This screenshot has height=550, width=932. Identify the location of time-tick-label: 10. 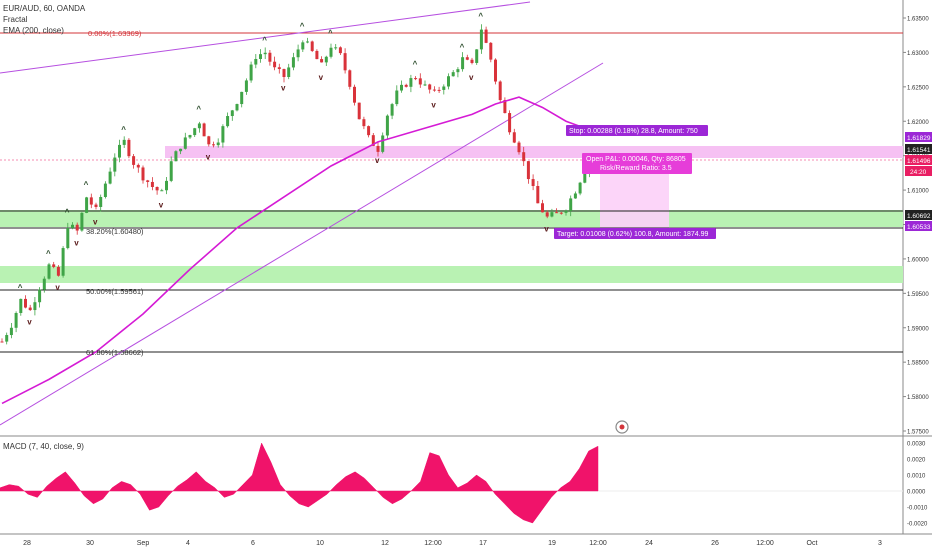
(320, 543).